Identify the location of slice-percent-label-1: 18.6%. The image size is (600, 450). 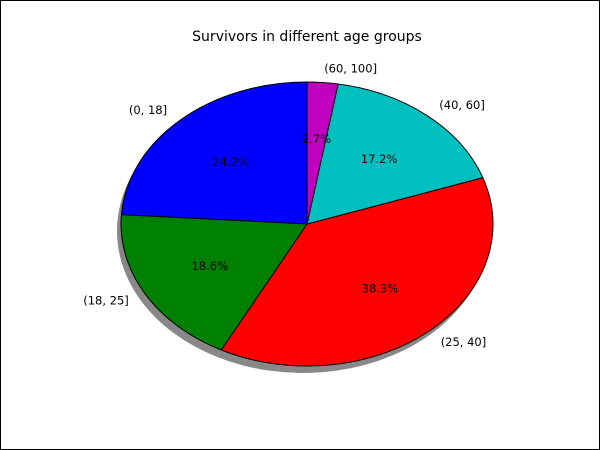
(210, 266).